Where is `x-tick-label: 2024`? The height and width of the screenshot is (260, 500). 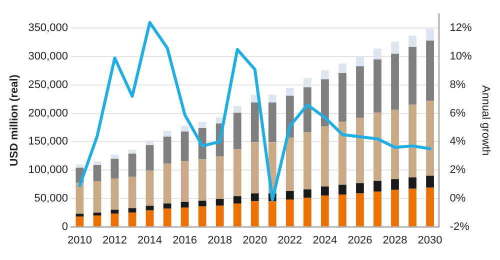 x-tick-label: 2024 is located at coordinates (325, 240).